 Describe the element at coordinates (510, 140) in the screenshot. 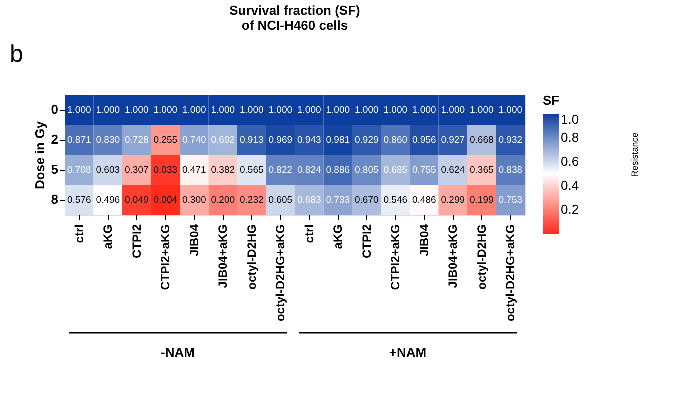

I see `data-label: 0.932` at that location.